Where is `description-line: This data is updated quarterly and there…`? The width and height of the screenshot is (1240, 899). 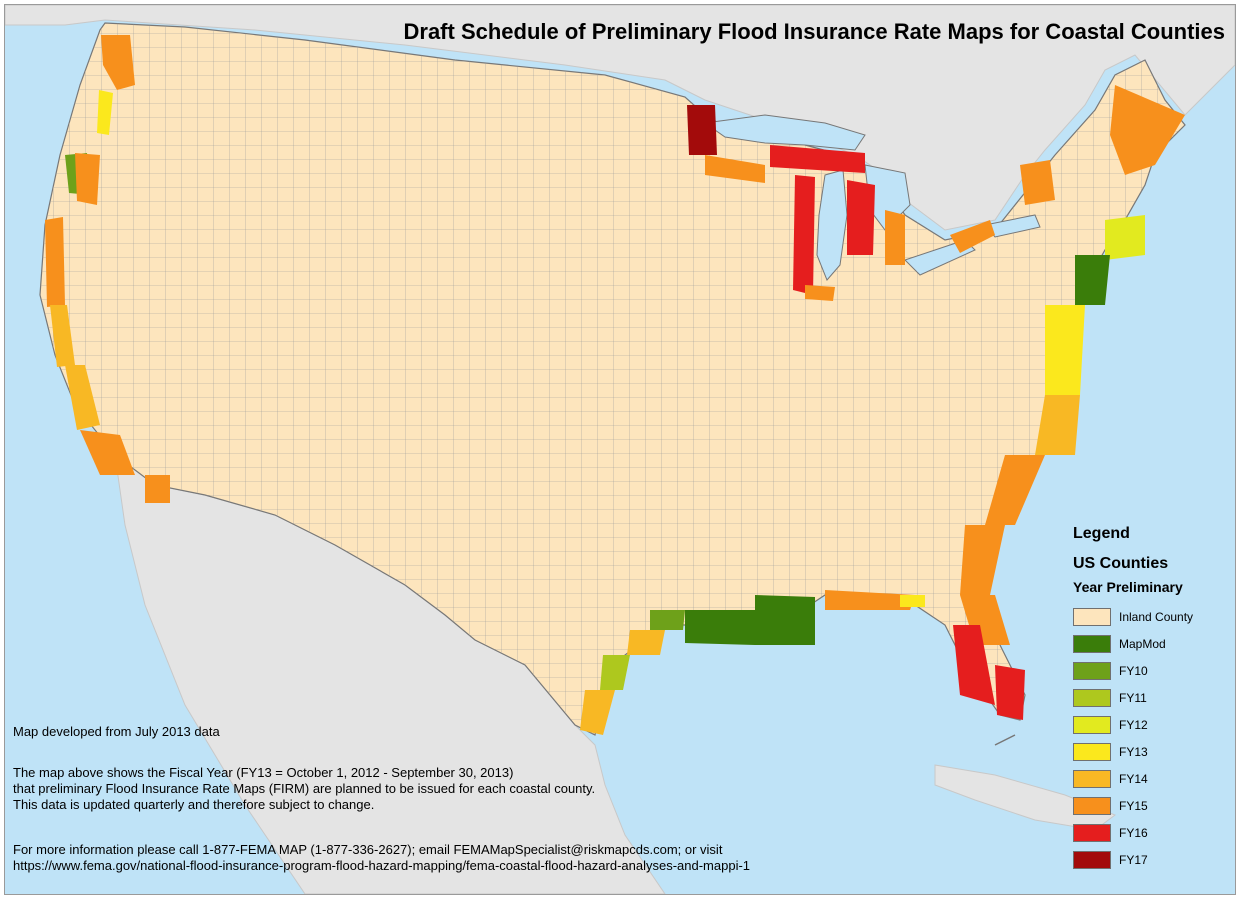 description-line: This data is updated quarterly and there… is located at coordinates (194, 804).